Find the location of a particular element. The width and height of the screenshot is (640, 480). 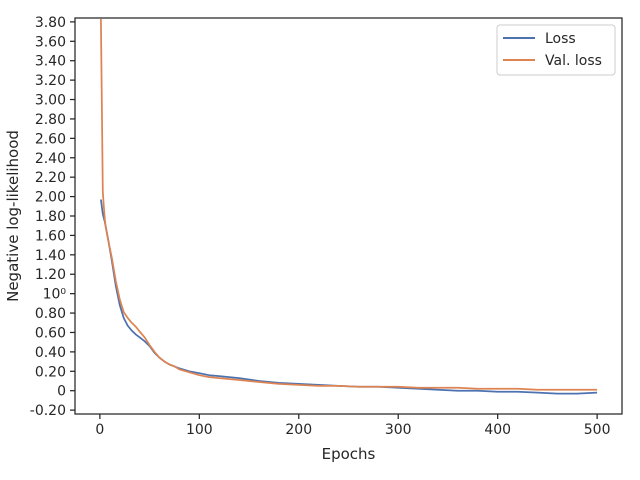

y-tick-label: 1.80 is located at coordinates (50, 217).